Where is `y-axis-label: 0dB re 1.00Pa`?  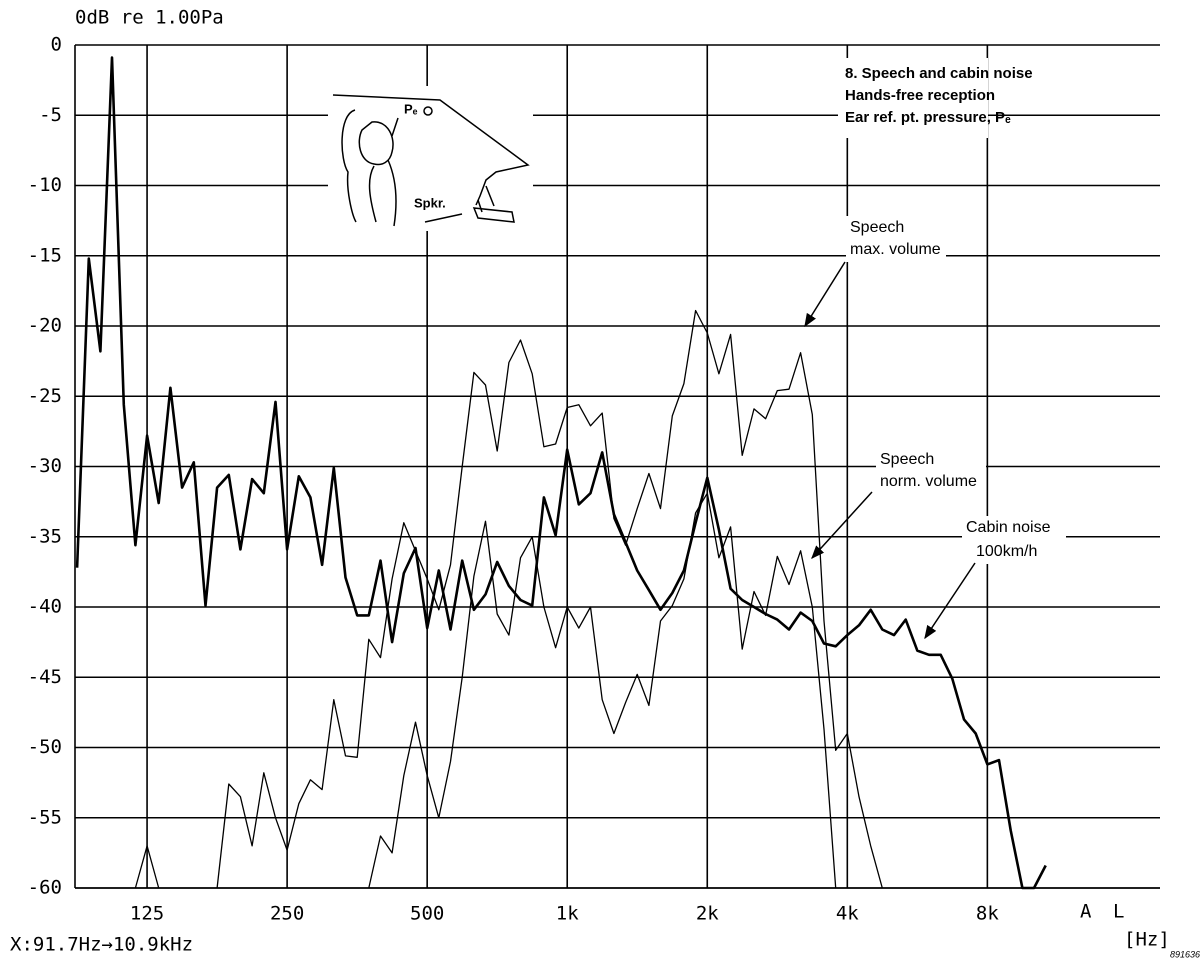 y-axis-label: 0dB re 1.00Pa is located at coordinates (149, 18).